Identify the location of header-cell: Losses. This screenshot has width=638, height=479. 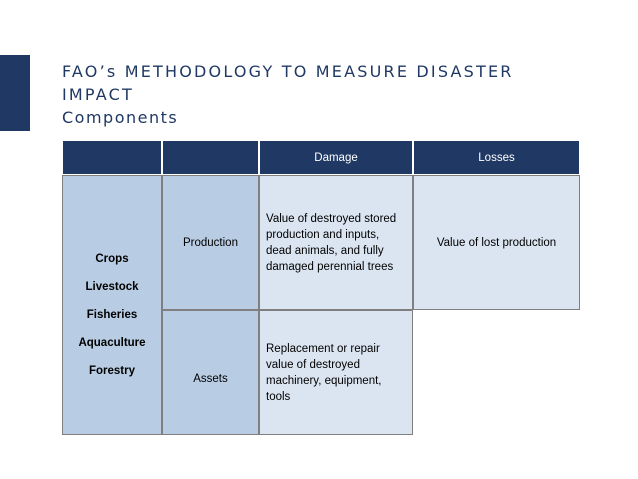
(496, 157).